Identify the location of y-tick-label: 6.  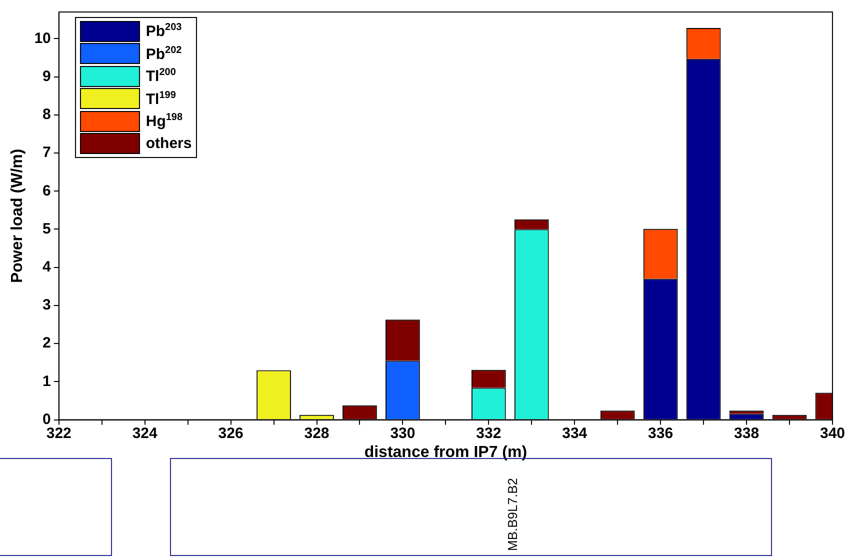
(46, 191).